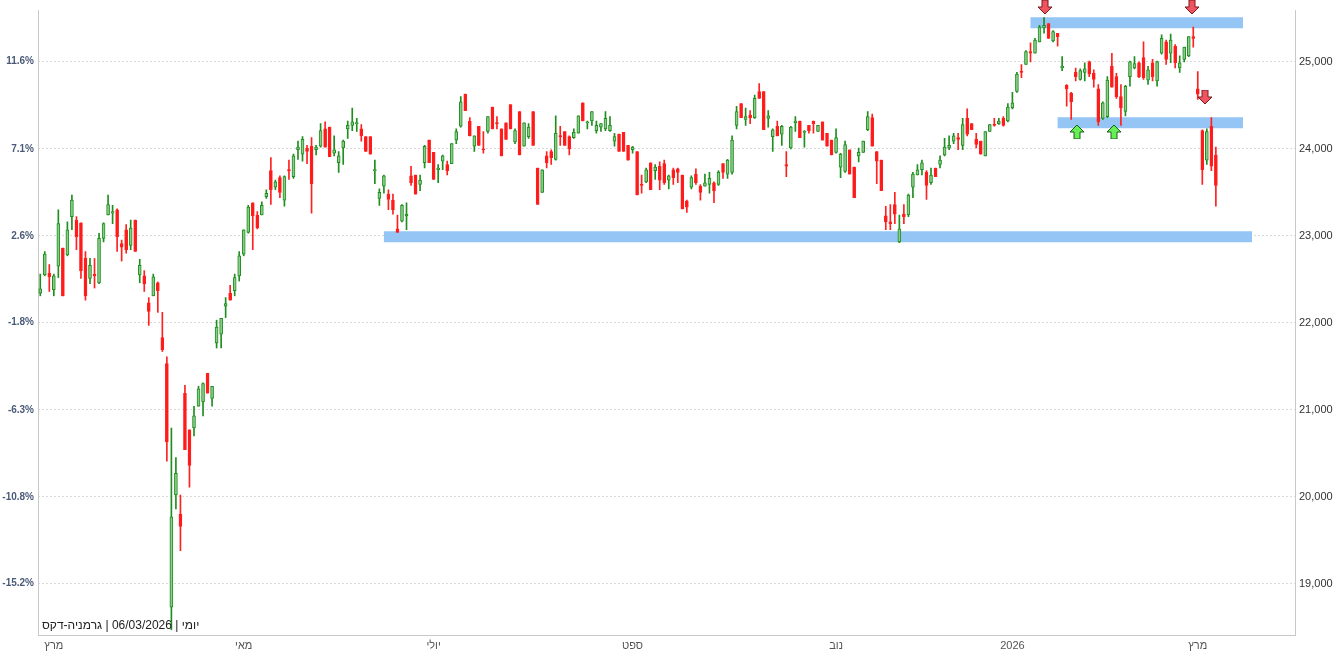 The height and width of the screenshot is (656, 1337). I want to click on y-tick-label: 20,000, so click(1316, 495).